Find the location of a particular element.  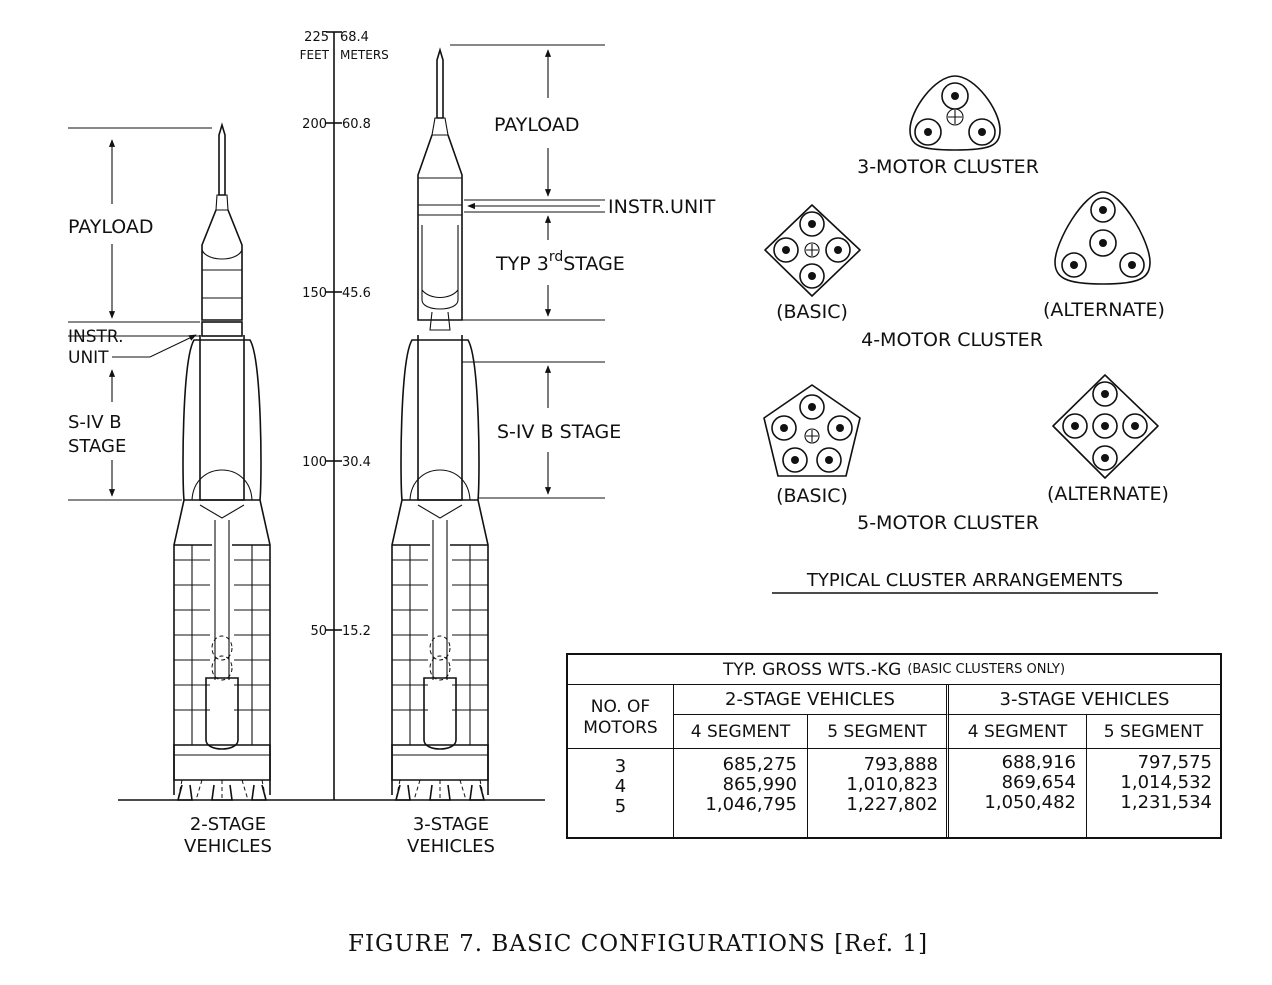

scale-top-feet: 225 is located at coordinates (316, 37).